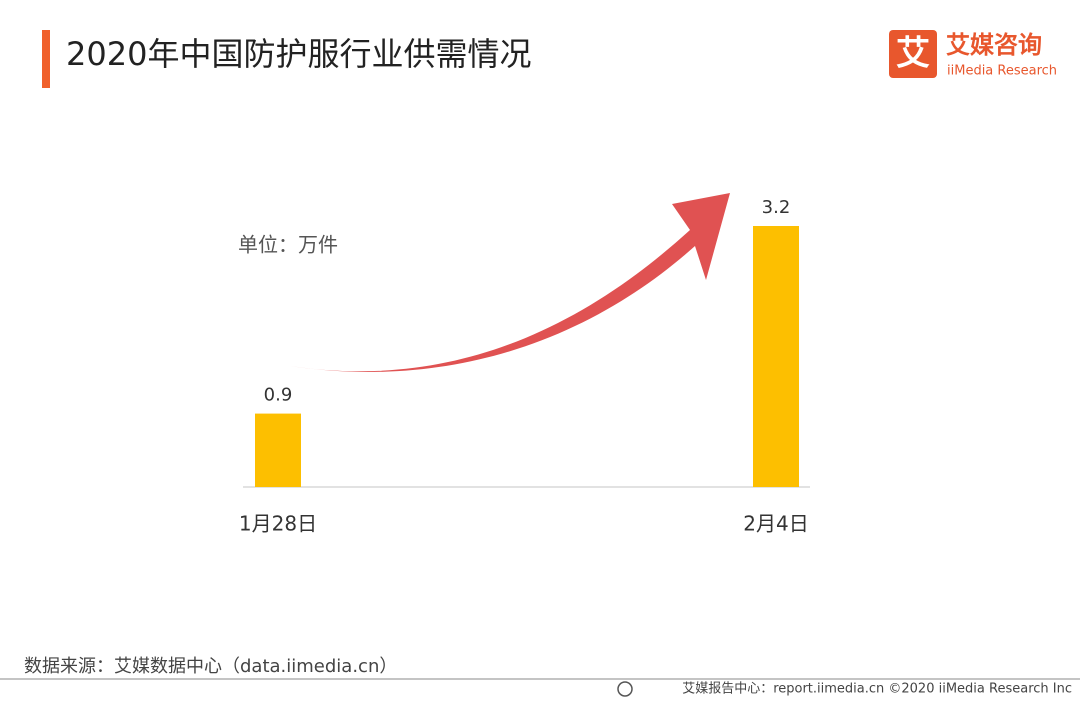 This screenshot has height=702, width=1080. Describe the element at coordinates (278, 395) in the screenshot. I see `value-label: 0.9` at that location.